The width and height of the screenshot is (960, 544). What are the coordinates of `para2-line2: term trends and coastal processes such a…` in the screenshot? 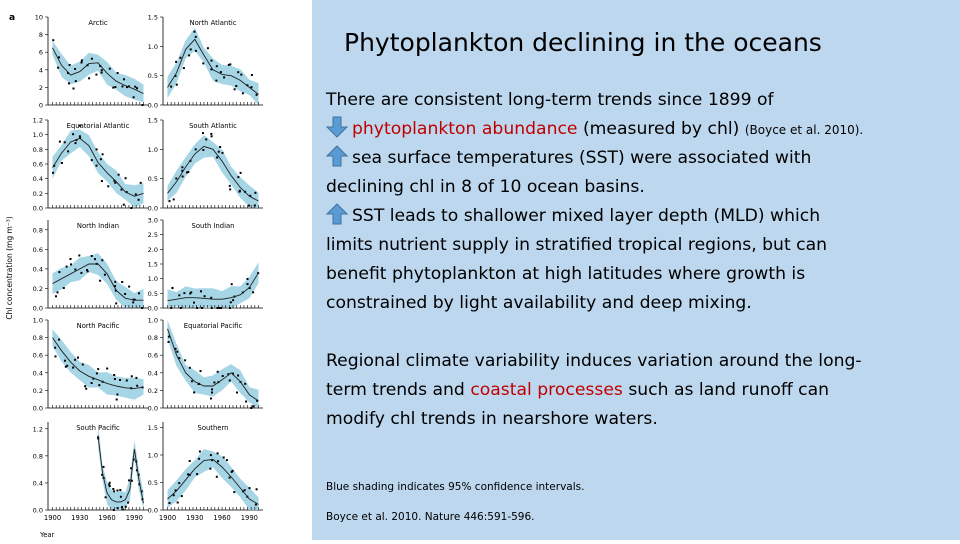 It's located at (639, 390).